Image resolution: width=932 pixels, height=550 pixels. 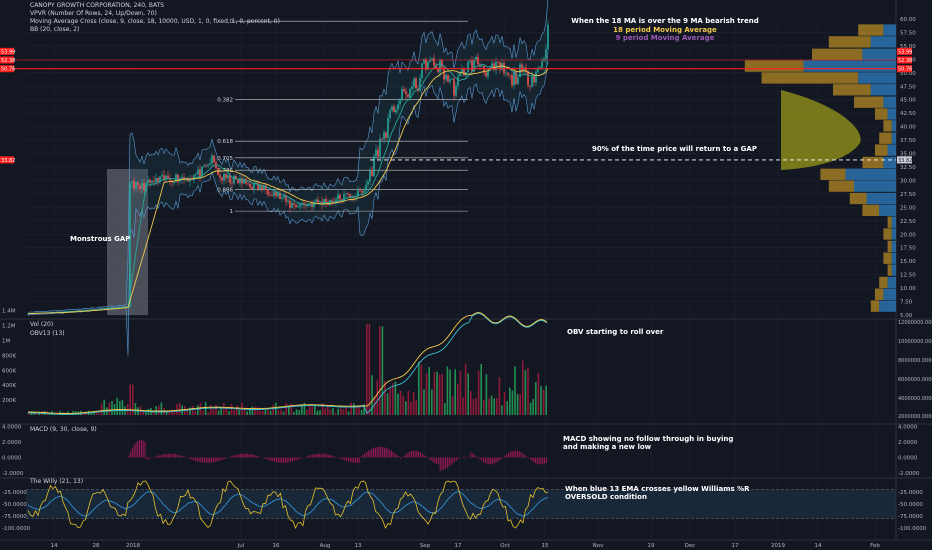 What do you see at coordinates (55, 29) in the screenshot?
I see `legend-bb: BB (20, close, 2)` at bounding box center [55, 29].